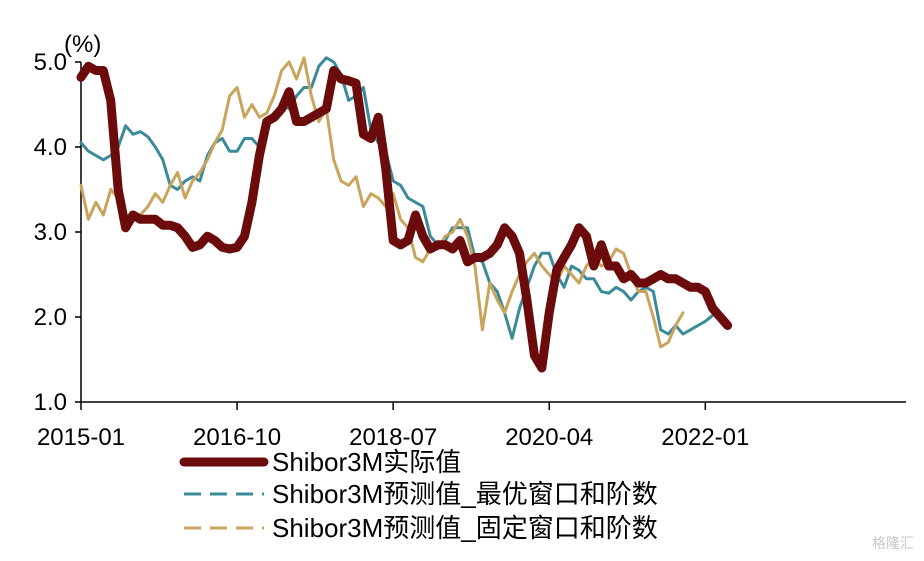 This screenshot has width=924, height=561. What do you see at coordinates (705, 437) in the screenshot?
I see `x-tick-label: 2022-01` at bounding box center [705, 437].